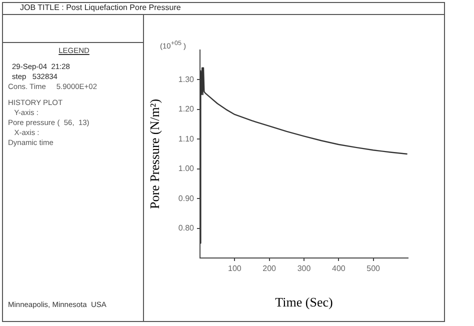 Image resolution: width=474 pixels, height=326 pixels. I want to click on y-tick-label: 1.30, so click(186, 79).